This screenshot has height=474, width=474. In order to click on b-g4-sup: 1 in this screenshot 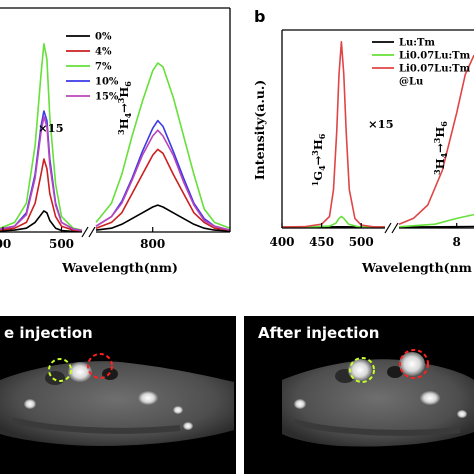, I will do `click(315, 184)`.